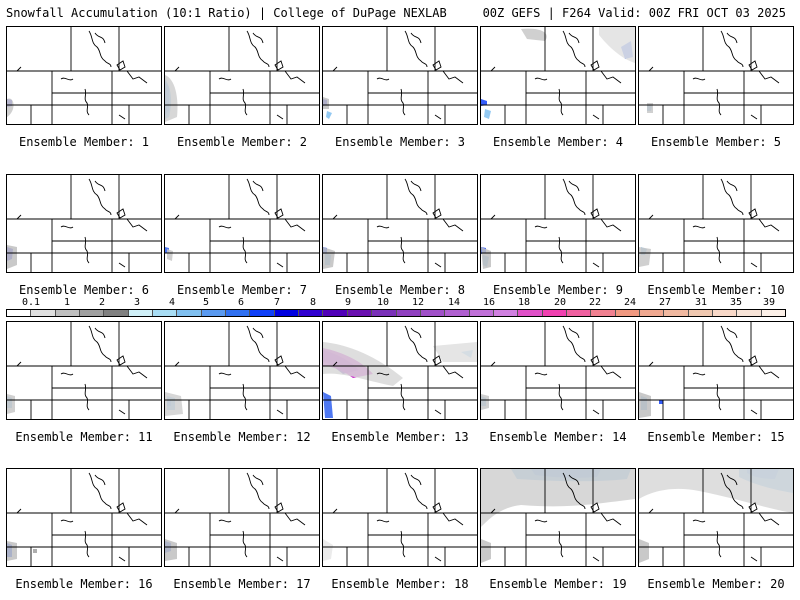 This screenshot has width=800, height=600. What do you see at coordinates (400, 437) in the screenshot?
I see `member-label: Ensemble Member: 13` at bounding box center [400, 437].